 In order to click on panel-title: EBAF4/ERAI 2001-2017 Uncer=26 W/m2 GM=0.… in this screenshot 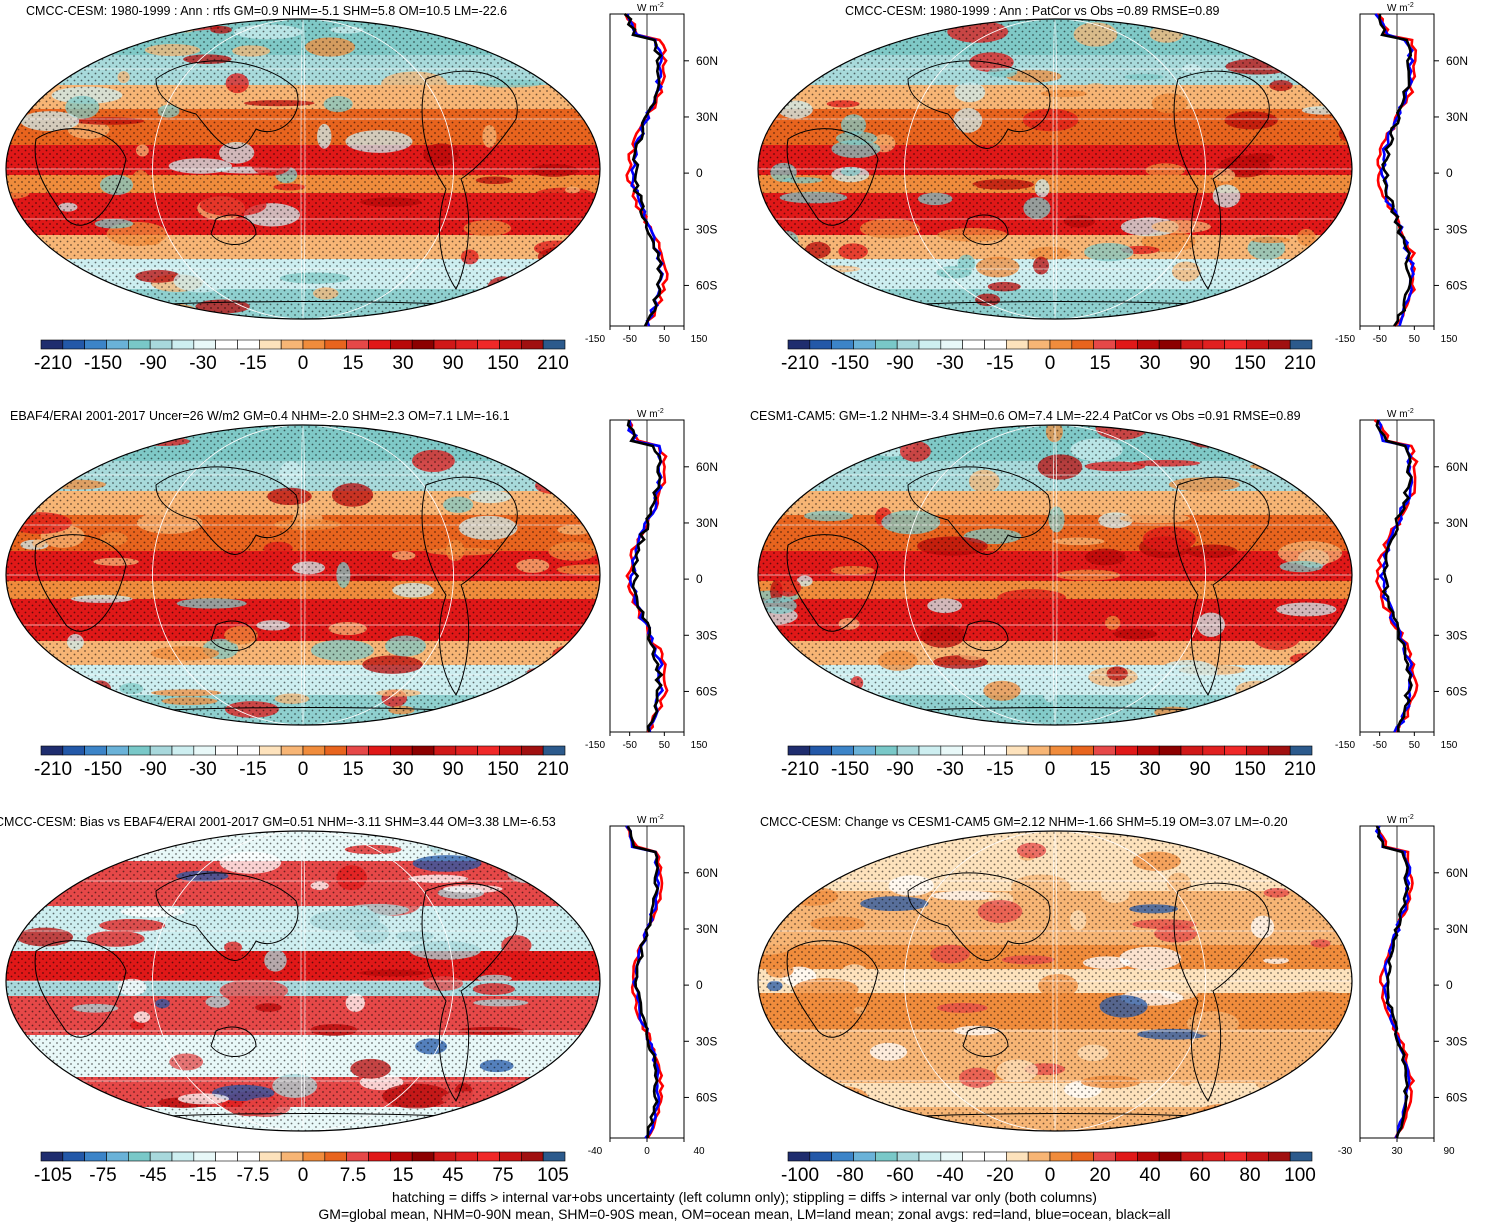, I will do `click(260, 416)`.